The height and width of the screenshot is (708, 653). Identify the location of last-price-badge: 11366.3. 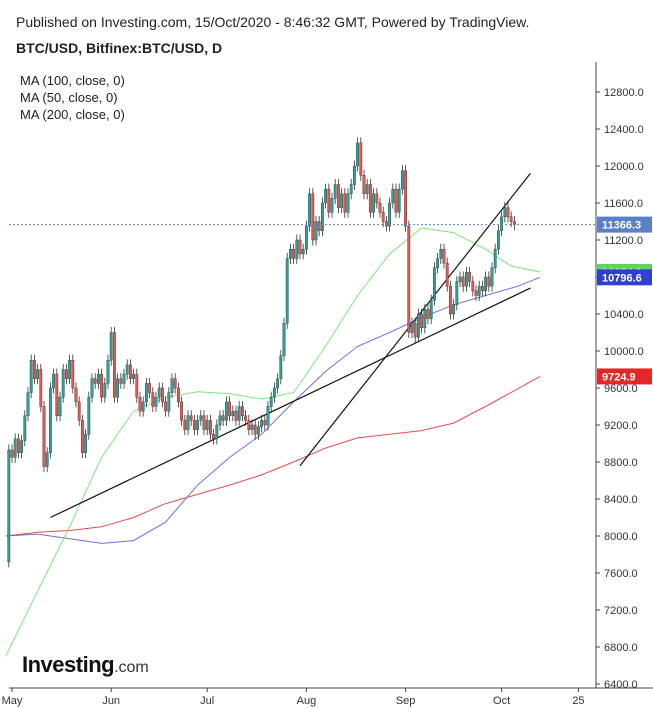
(621, 226).